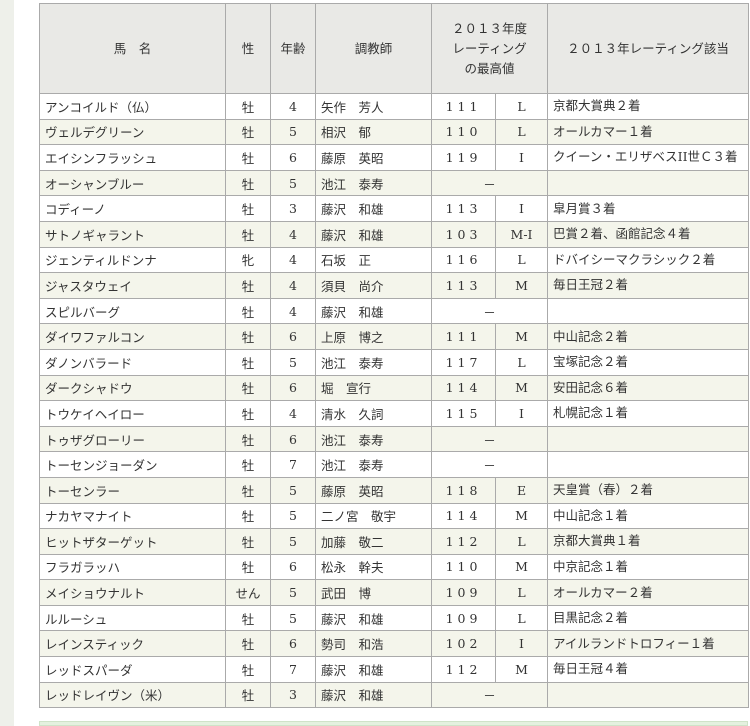 The image size is (750, 726). Describe the element at coordinates (132, 285) in the screenshot. I see `cell-horse-name: ジャスタウェイ` at that location.